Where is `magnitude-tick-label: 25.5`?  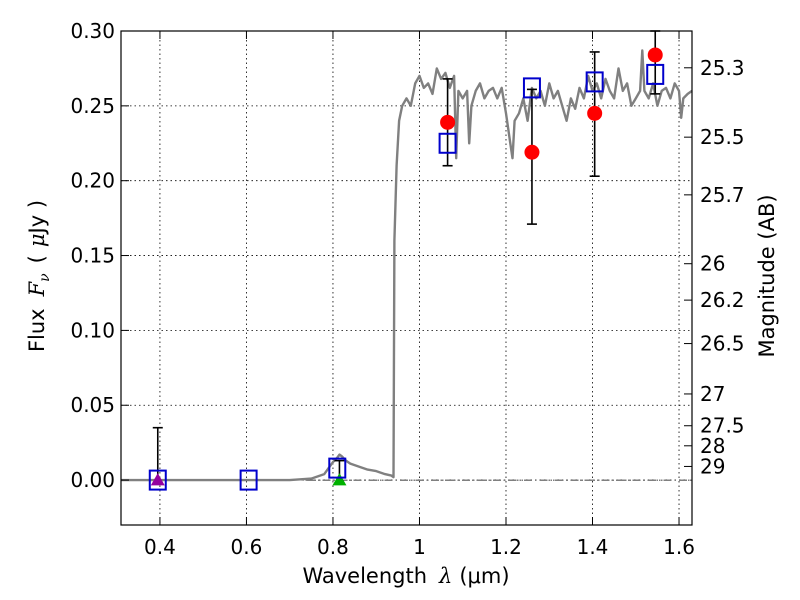
magnitude-tick-label: 25.5 is located at coordinates (722, 137).